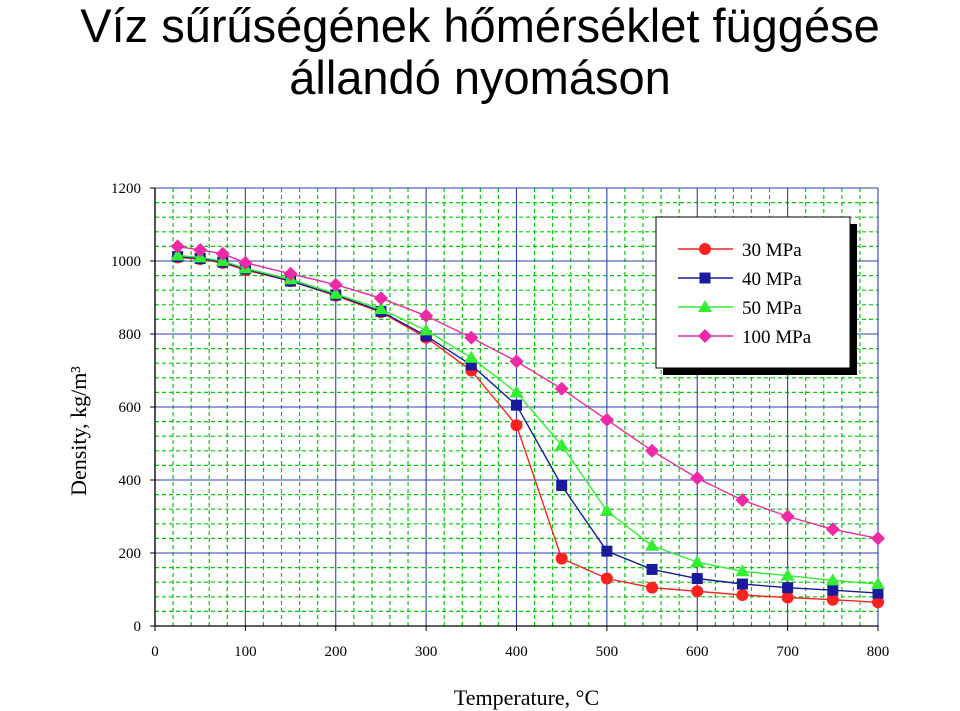  What do you see at coordinates (480, 26) in the screenshot?
I see `slide-title-line1: Víz sűrűségének hőmérséklet függése` at bounding box center [480, 26].